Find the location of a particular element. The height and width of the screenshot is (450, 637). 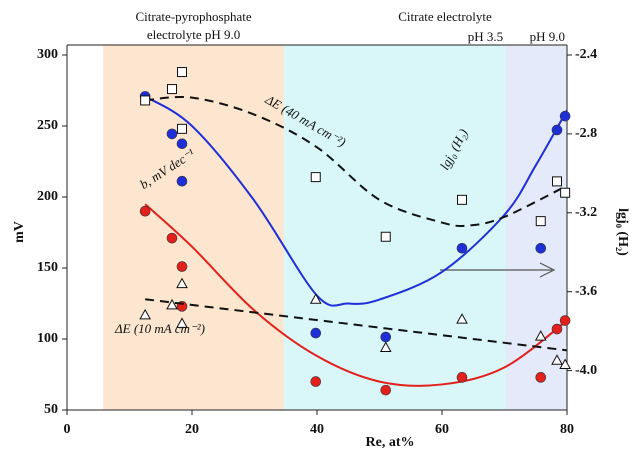

y-axis-label: mV is located at coordinates (19, 232).